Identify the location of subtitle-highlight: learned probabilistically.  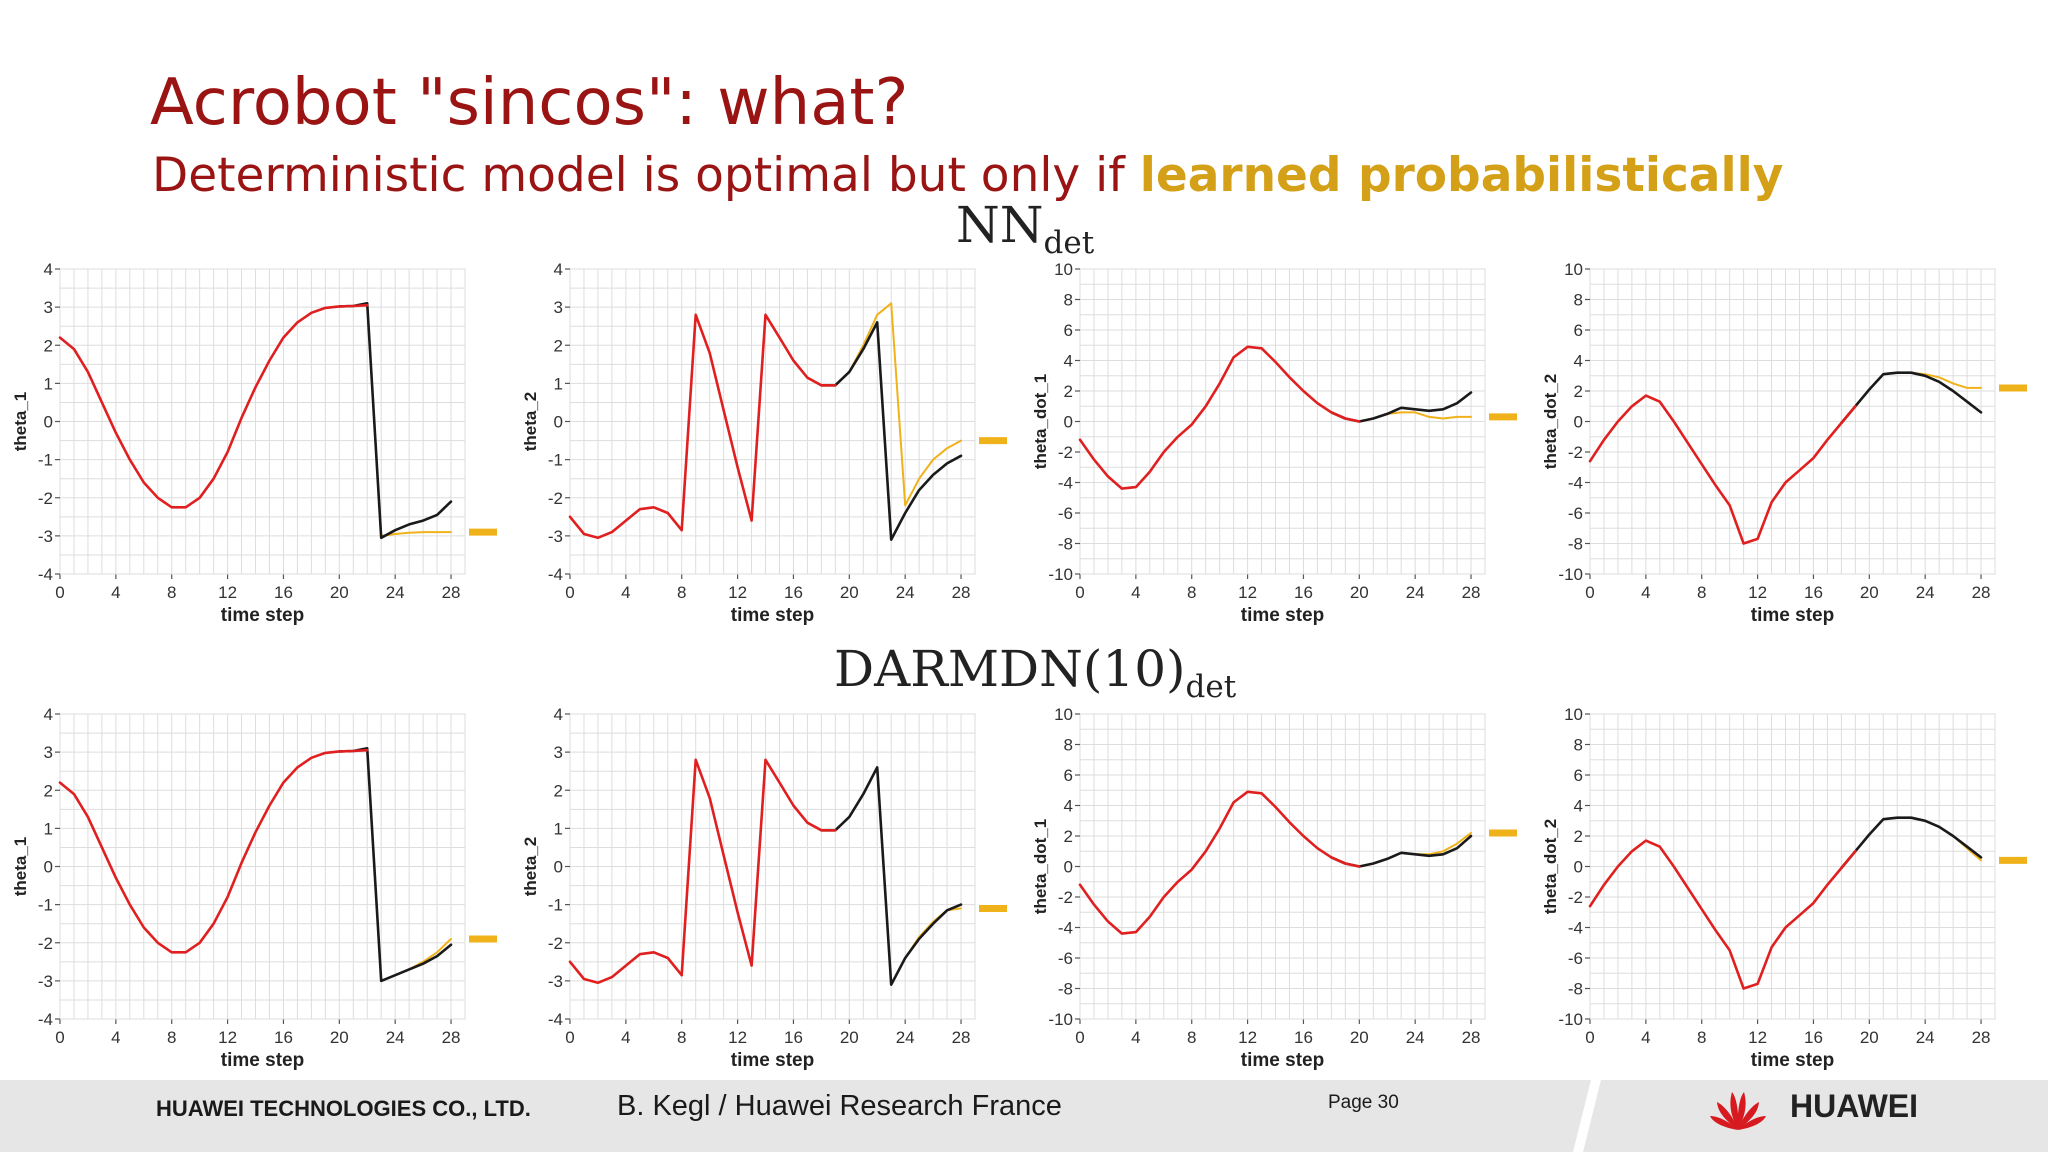
(1461, 175).